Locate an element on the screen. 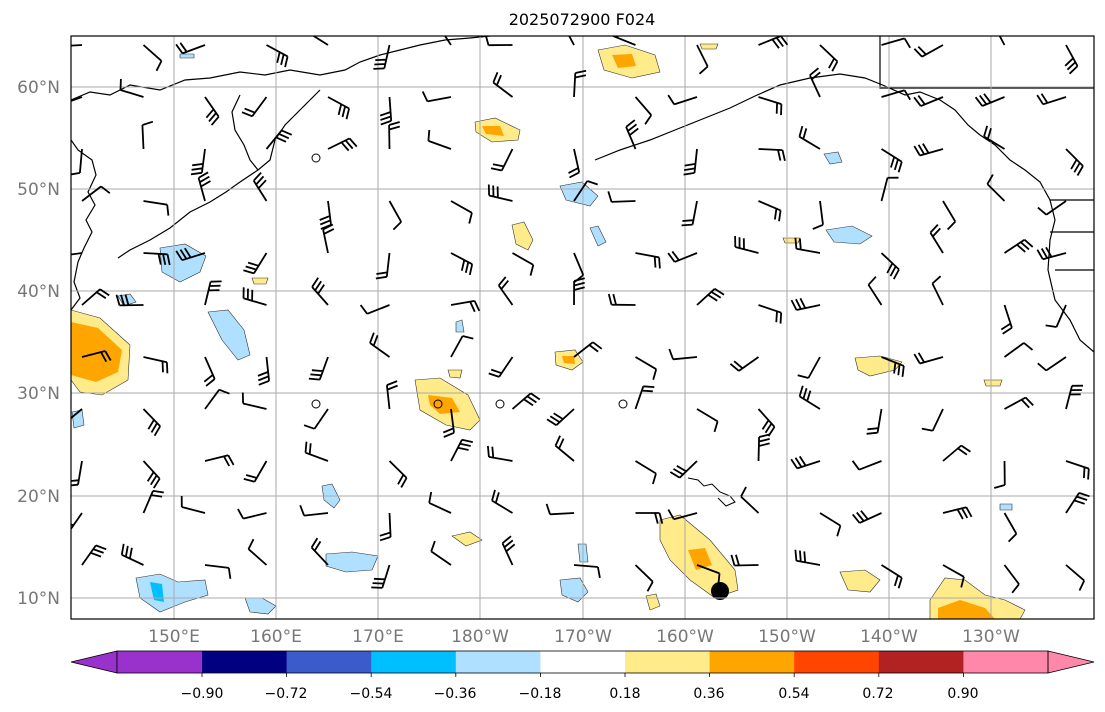 This screenshot has width=1105, height=712. colorbar-tick-label: 0.90 is located at coordinates (962, 694).